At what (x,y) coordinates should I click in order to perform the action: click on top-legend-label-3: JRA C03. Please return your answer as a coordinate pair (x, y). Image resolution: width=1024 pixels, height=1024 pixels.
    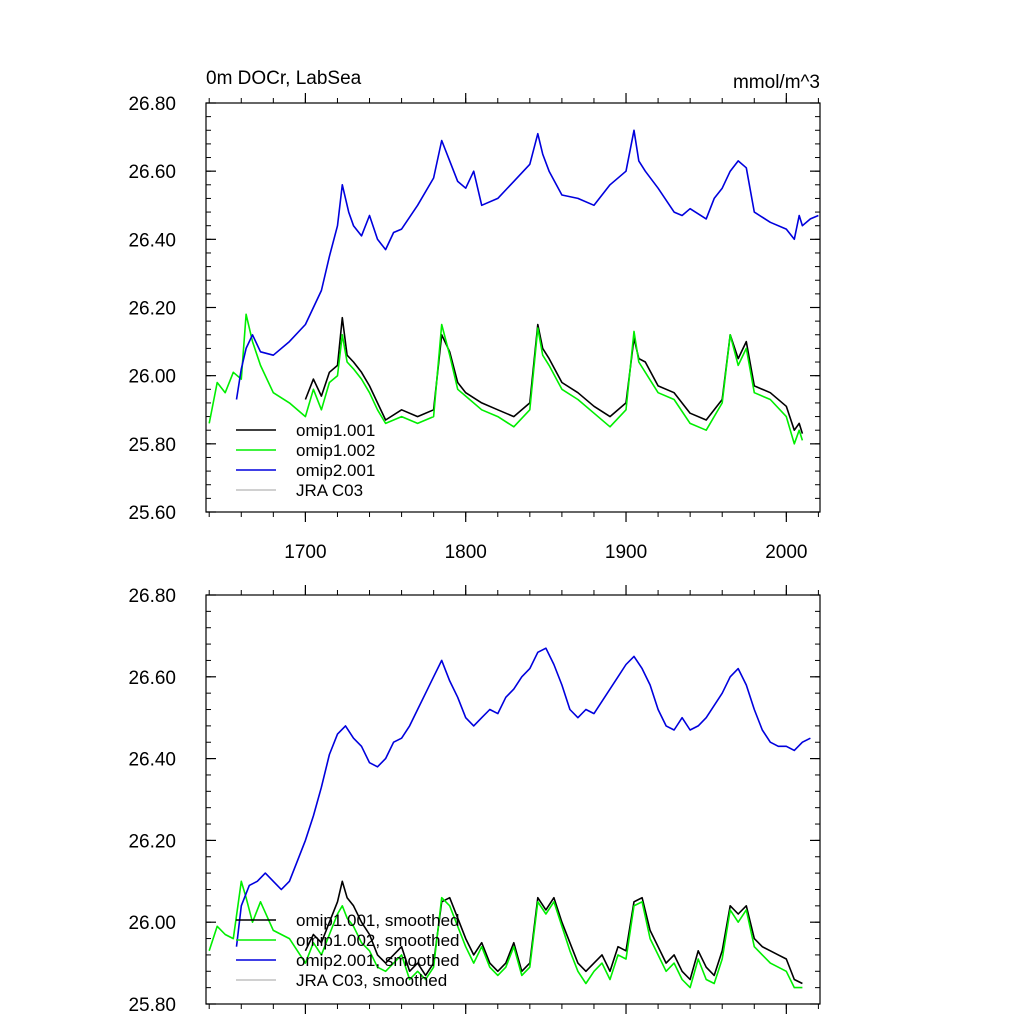
    Looking at the image, I should click on (329, 490).